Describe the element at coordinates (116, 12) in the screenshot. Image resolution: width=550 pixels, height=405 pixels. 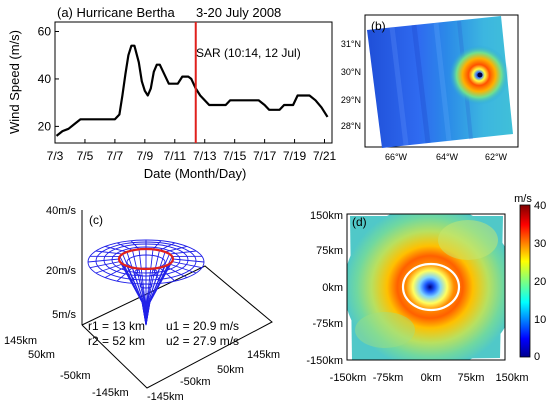
I see `panel-a-label: (a) Hurricane Bertha` at that location.